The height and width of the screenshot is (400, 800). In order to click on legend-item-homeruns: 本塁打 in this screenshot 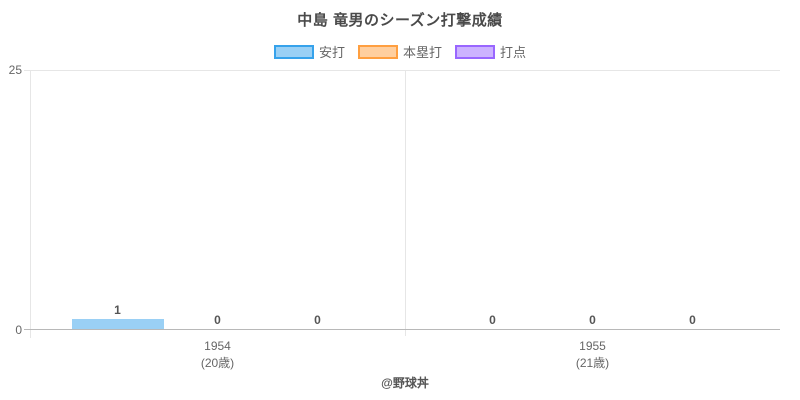, I will do `click(399, 51)`.